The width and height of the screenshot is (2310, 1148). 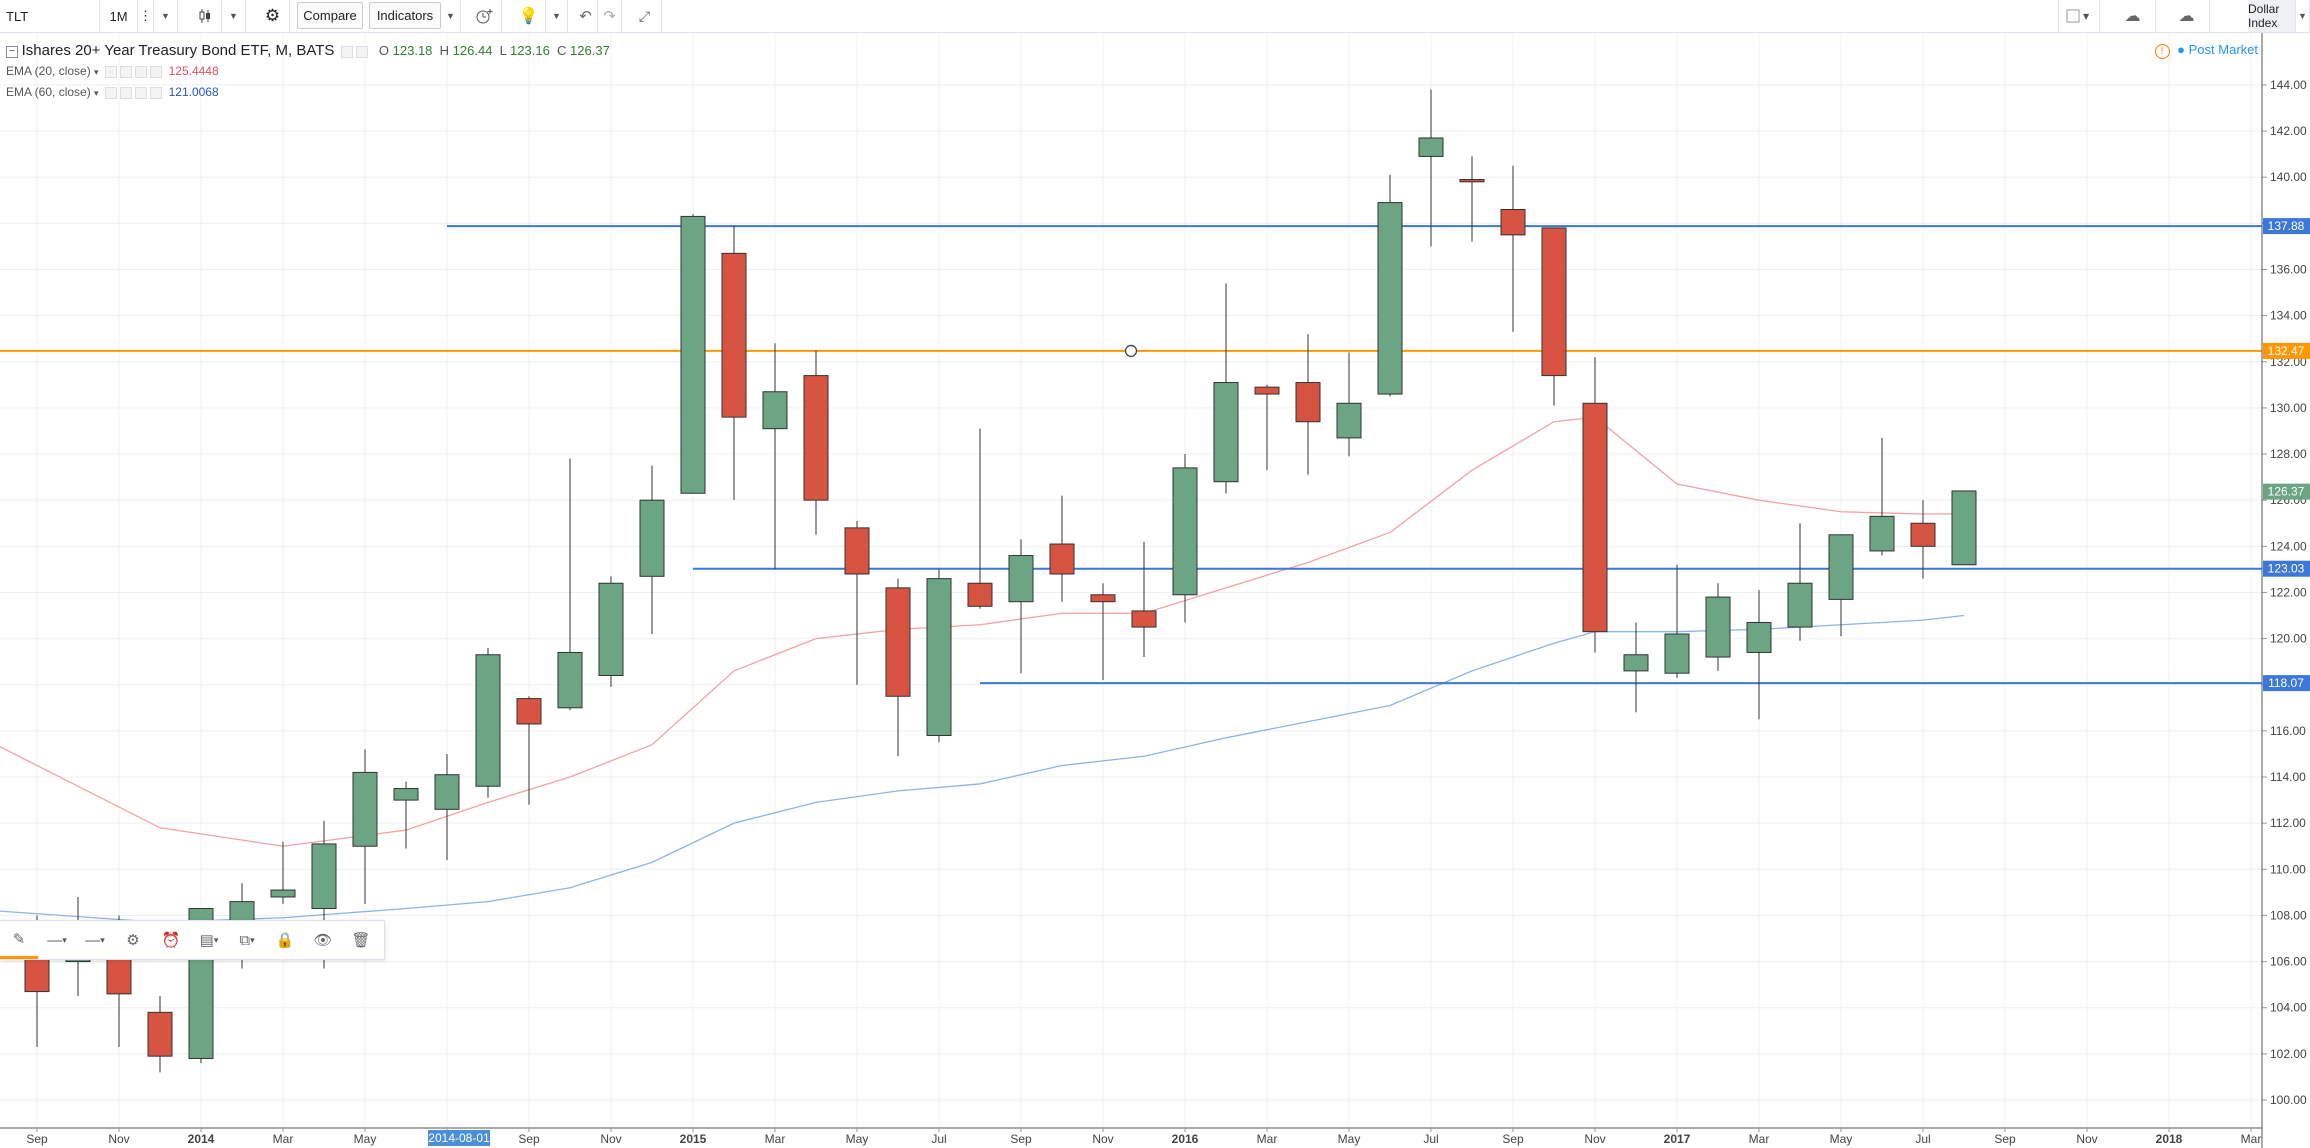 What do you see at coordinates (57, 940) in the screenshot?
I see `line-color-icon: — ▾` at bounding box center [57, 940].